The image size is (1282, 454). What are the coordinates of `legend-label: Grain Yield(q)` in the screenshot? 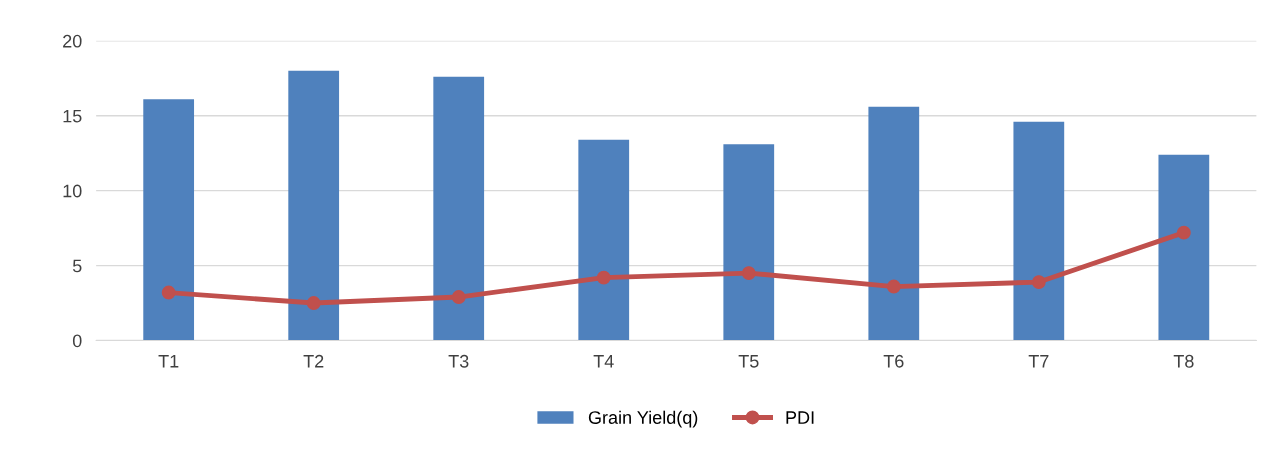 It's located at (643, 419).